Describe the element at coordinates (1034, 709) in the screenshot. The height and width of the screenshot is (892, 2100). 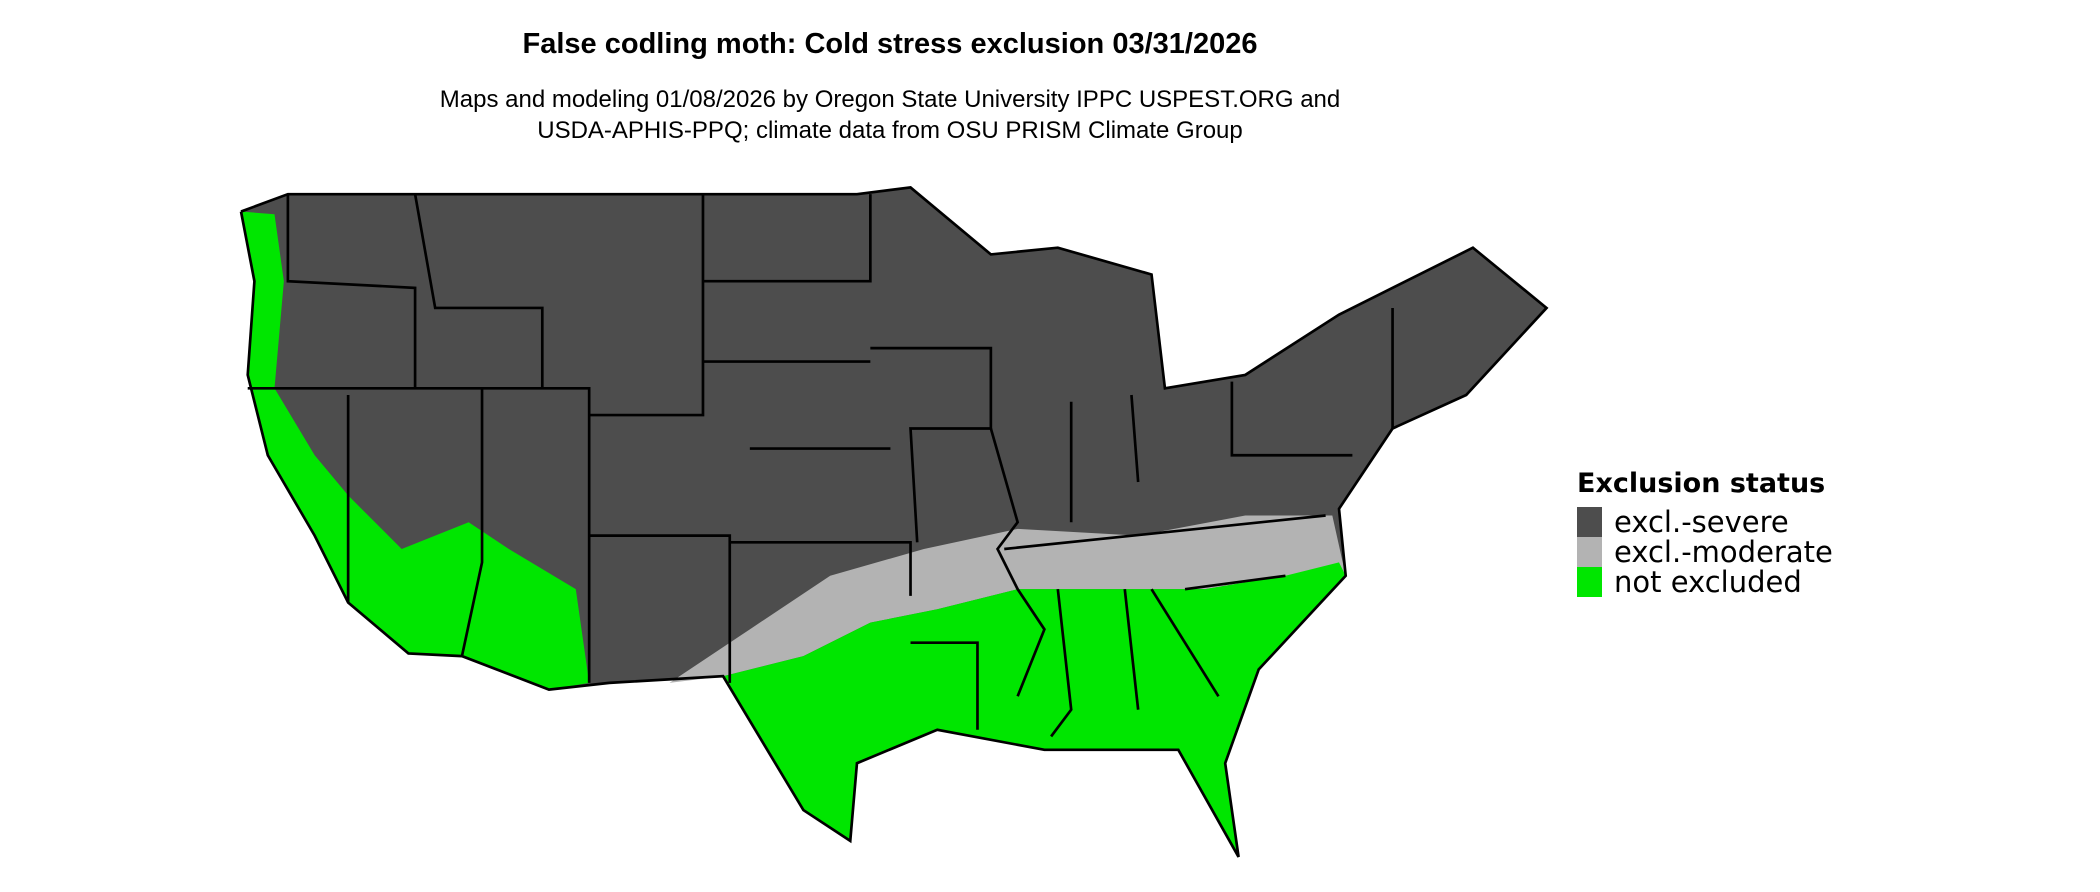
I see `region-not-excluded-southeast` at that location.